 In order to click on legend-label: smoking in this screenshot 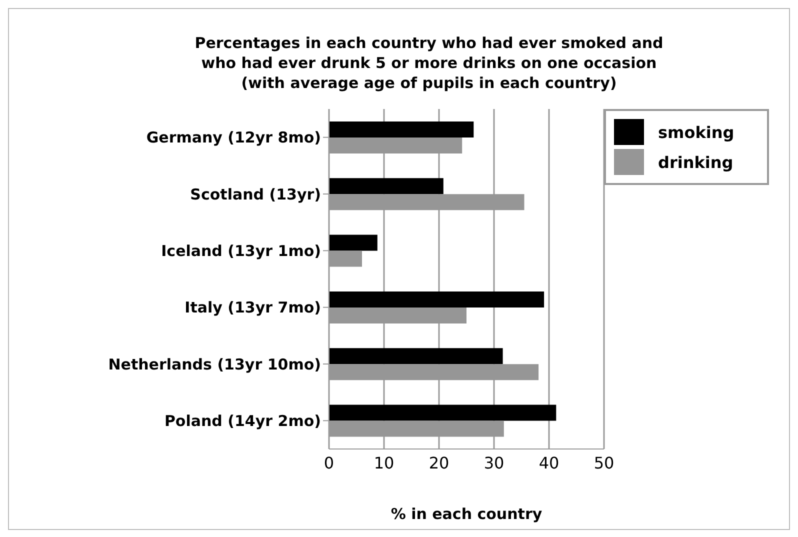, I will do `click(696, 133)`.